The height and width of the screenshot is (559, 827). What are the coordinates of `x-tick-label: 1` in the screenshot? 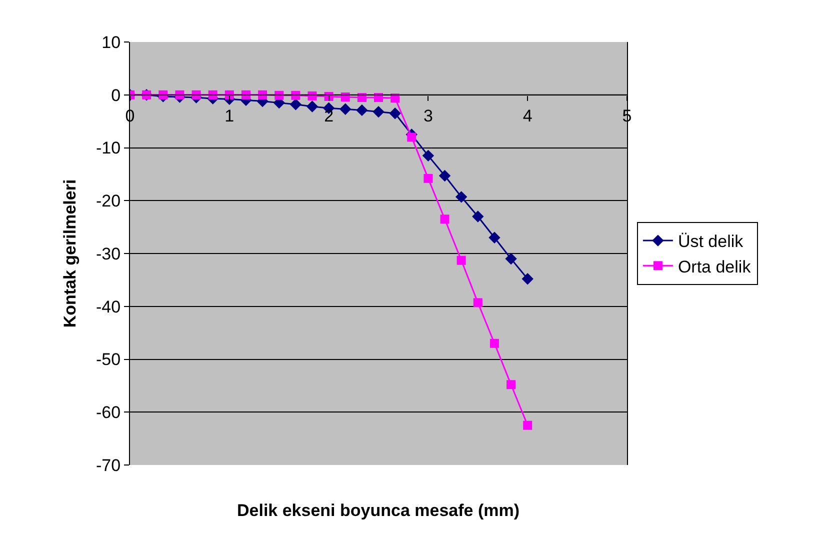 It's located at (229, 116).